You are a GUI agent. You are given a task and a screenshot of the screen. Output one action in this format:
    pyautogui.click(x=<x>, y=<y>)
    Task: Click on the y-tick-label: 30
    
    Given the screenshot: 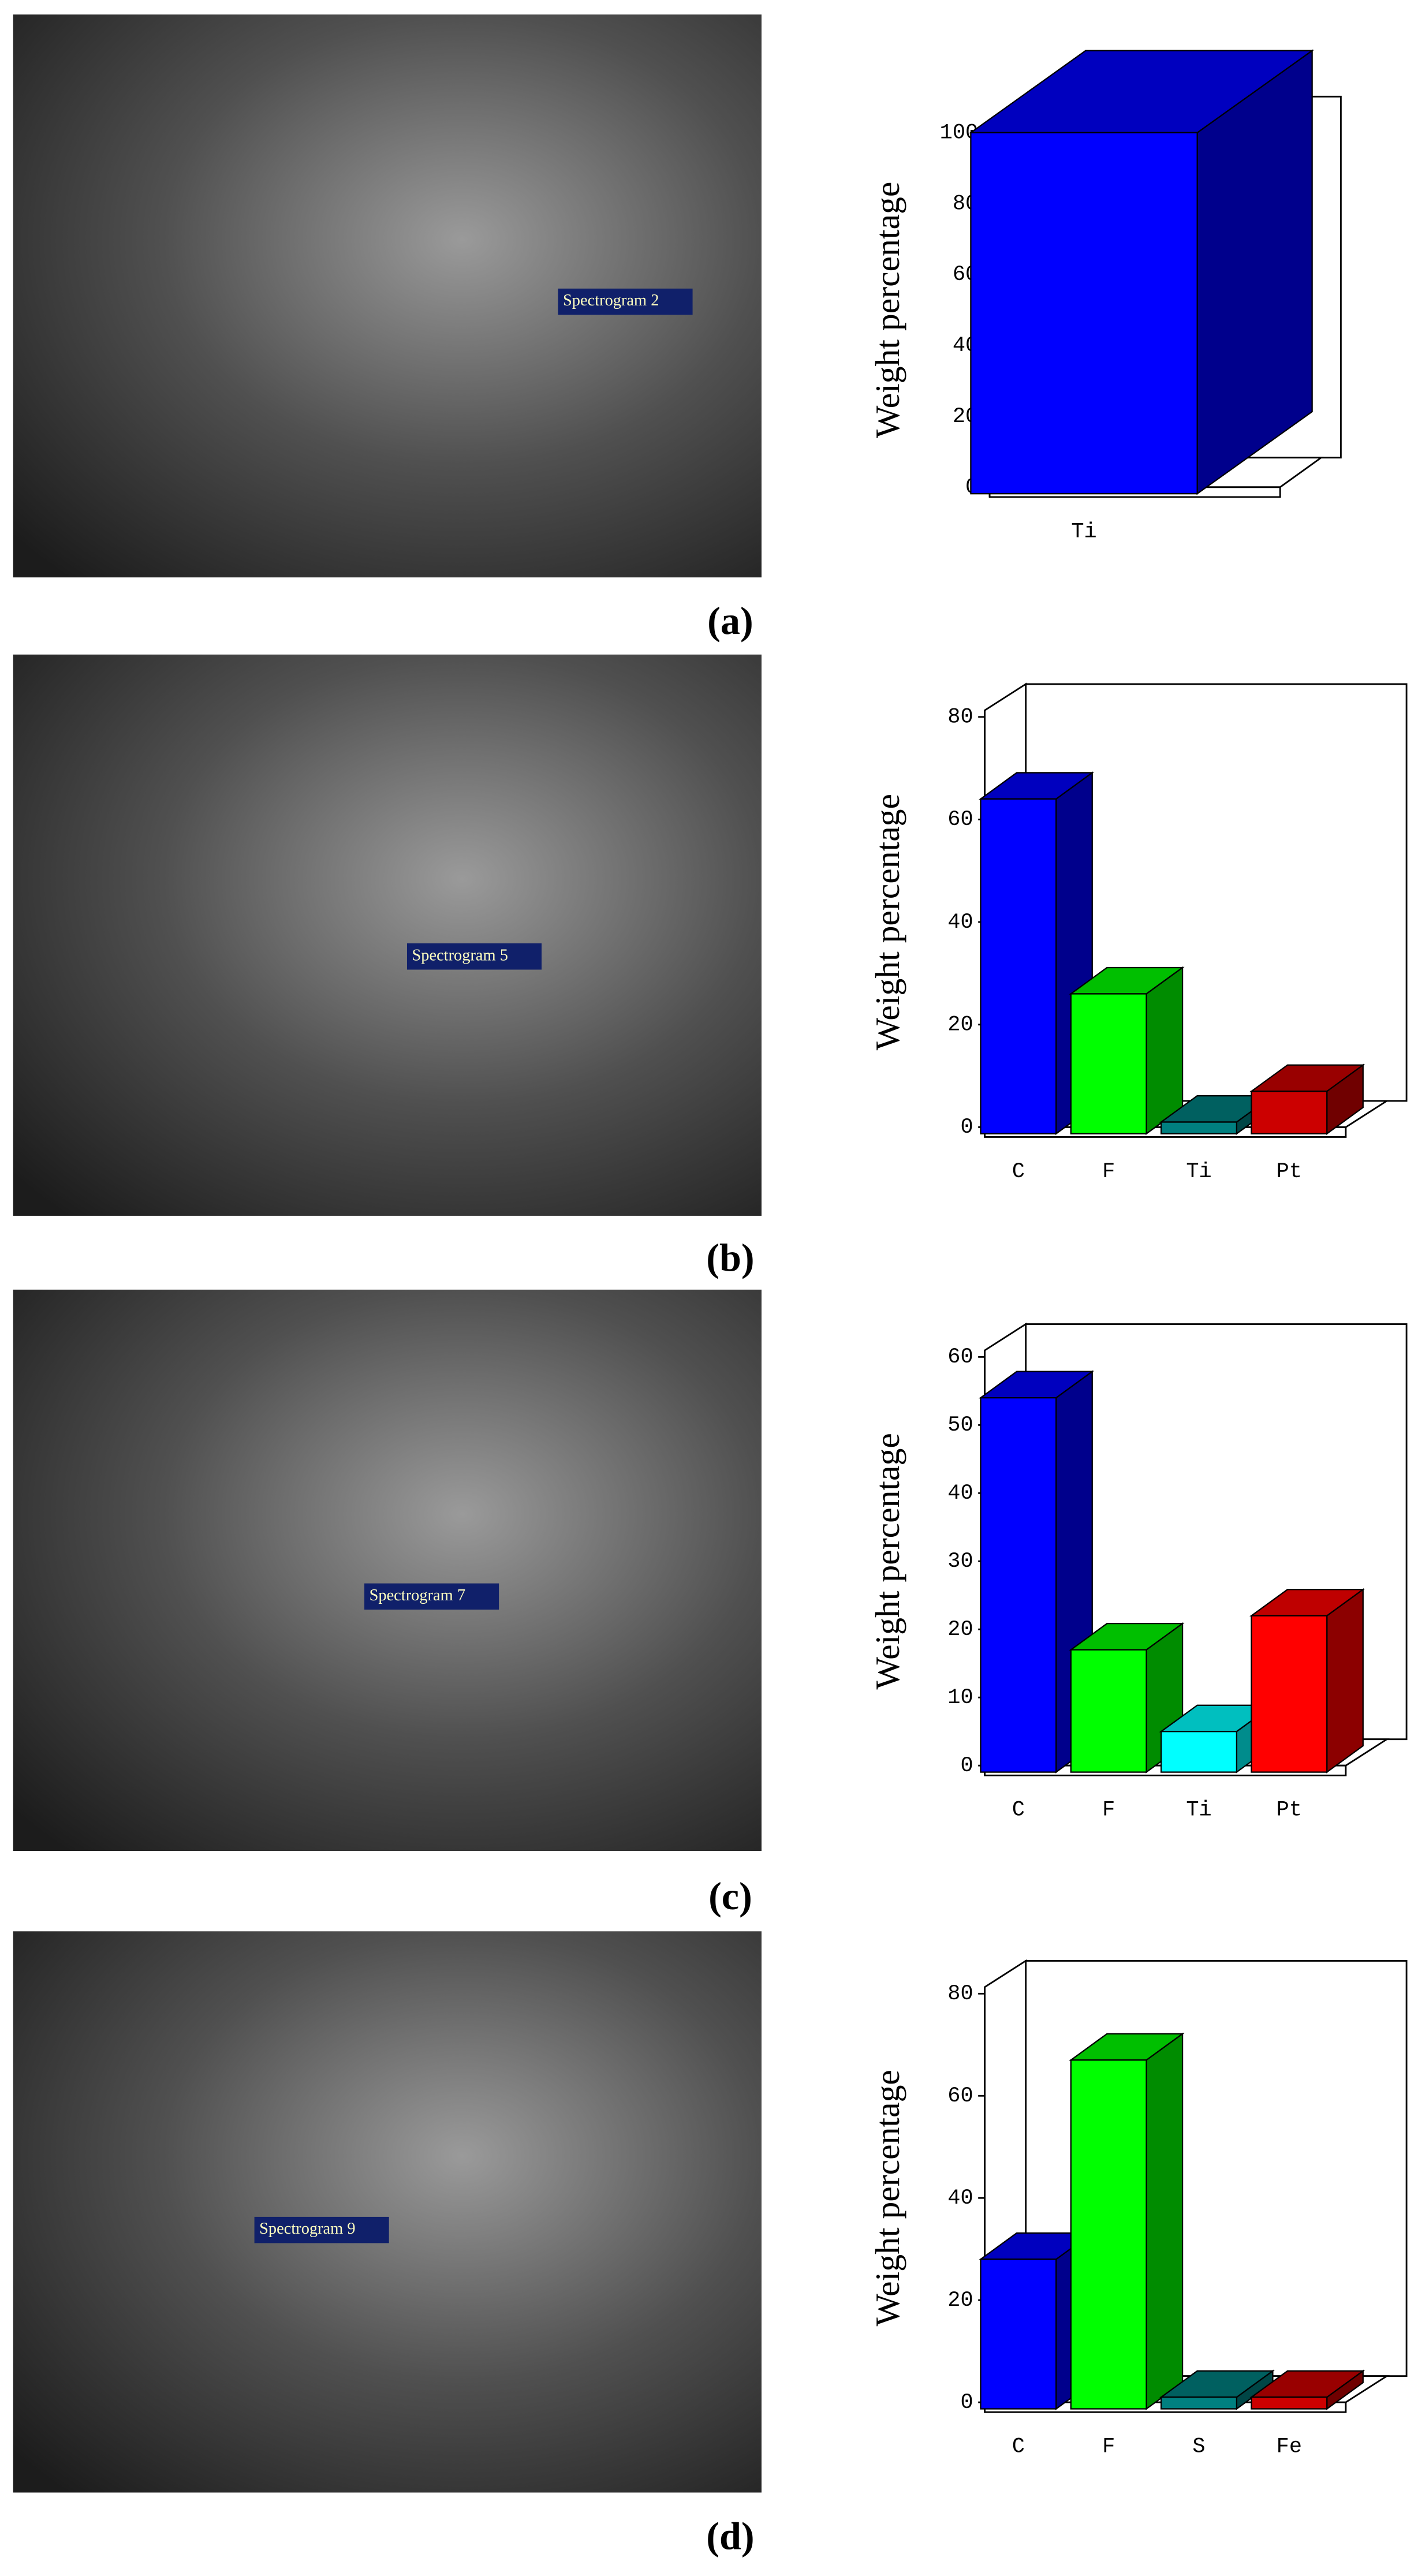 What is the action you would take?
    pyautogui.click(x=960, y=1562)
    